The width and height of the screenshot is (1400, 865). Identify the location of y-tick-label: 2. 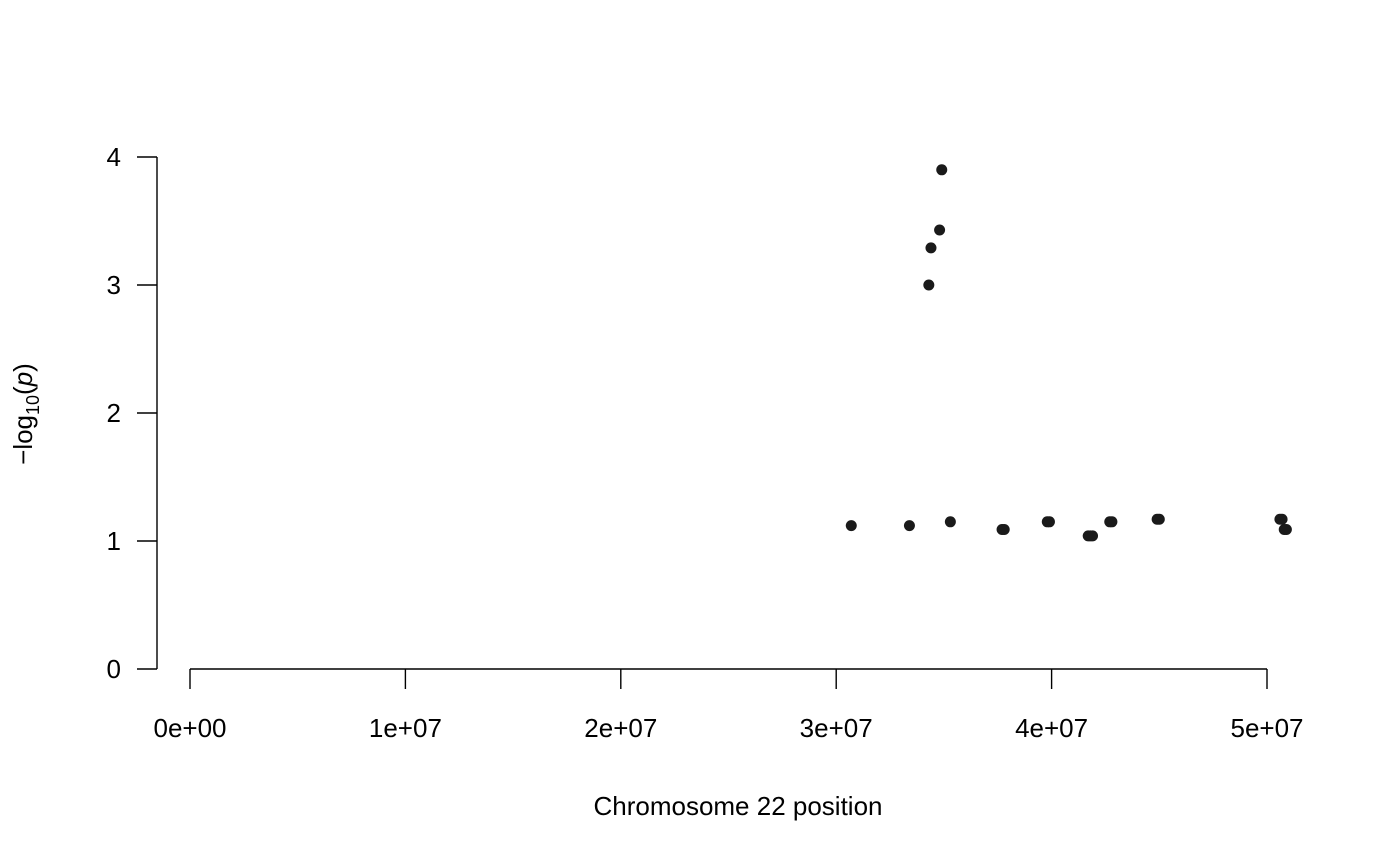
(114, 413).